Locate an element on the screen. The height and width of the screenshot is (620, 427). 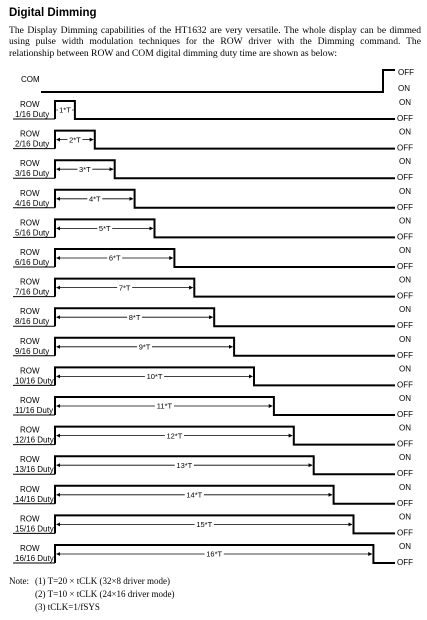
row-duty-label: 12/16 Duty is located at coordinates (34, 440).